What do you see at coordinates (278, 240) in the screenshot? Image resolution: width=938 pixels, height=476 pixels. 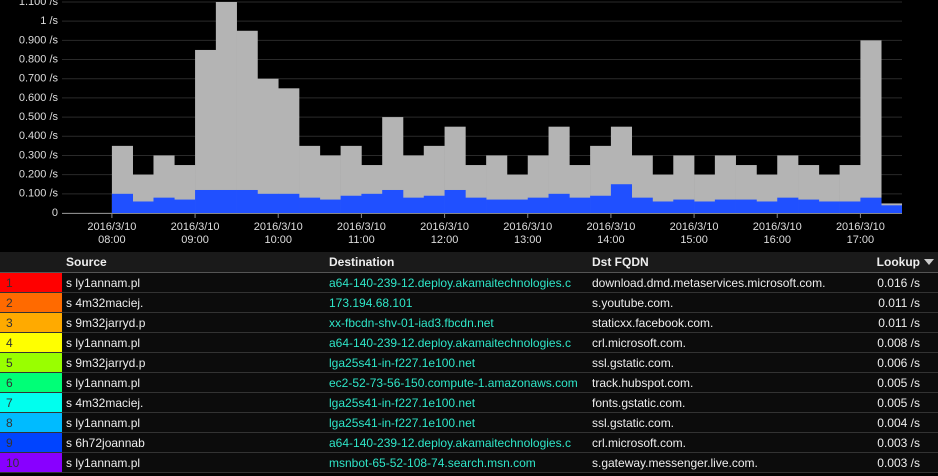 I see `x-tick-label: 10:00` at bounding box center [278, 240].